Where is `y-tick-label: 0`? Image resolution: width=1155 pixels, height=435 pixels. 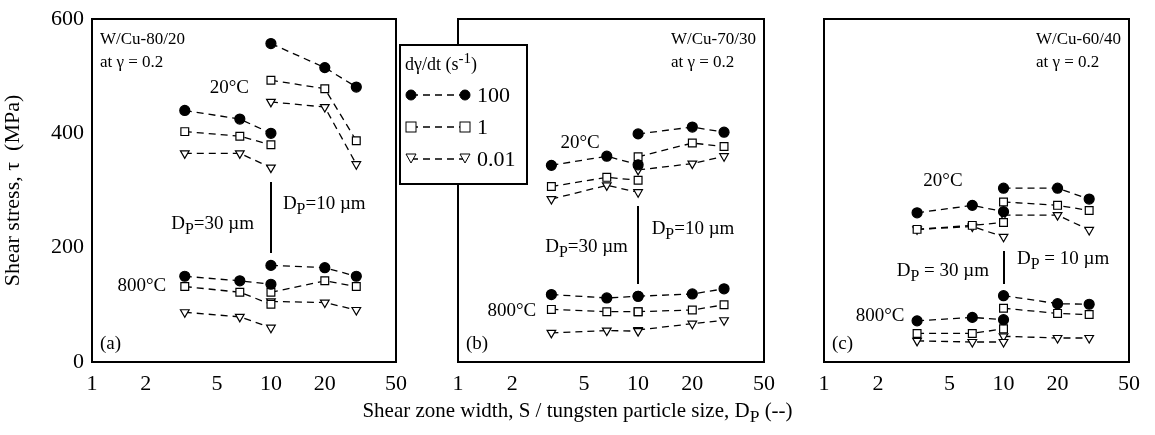 y-tick-label: 0 is located at coordinates (78, 360).